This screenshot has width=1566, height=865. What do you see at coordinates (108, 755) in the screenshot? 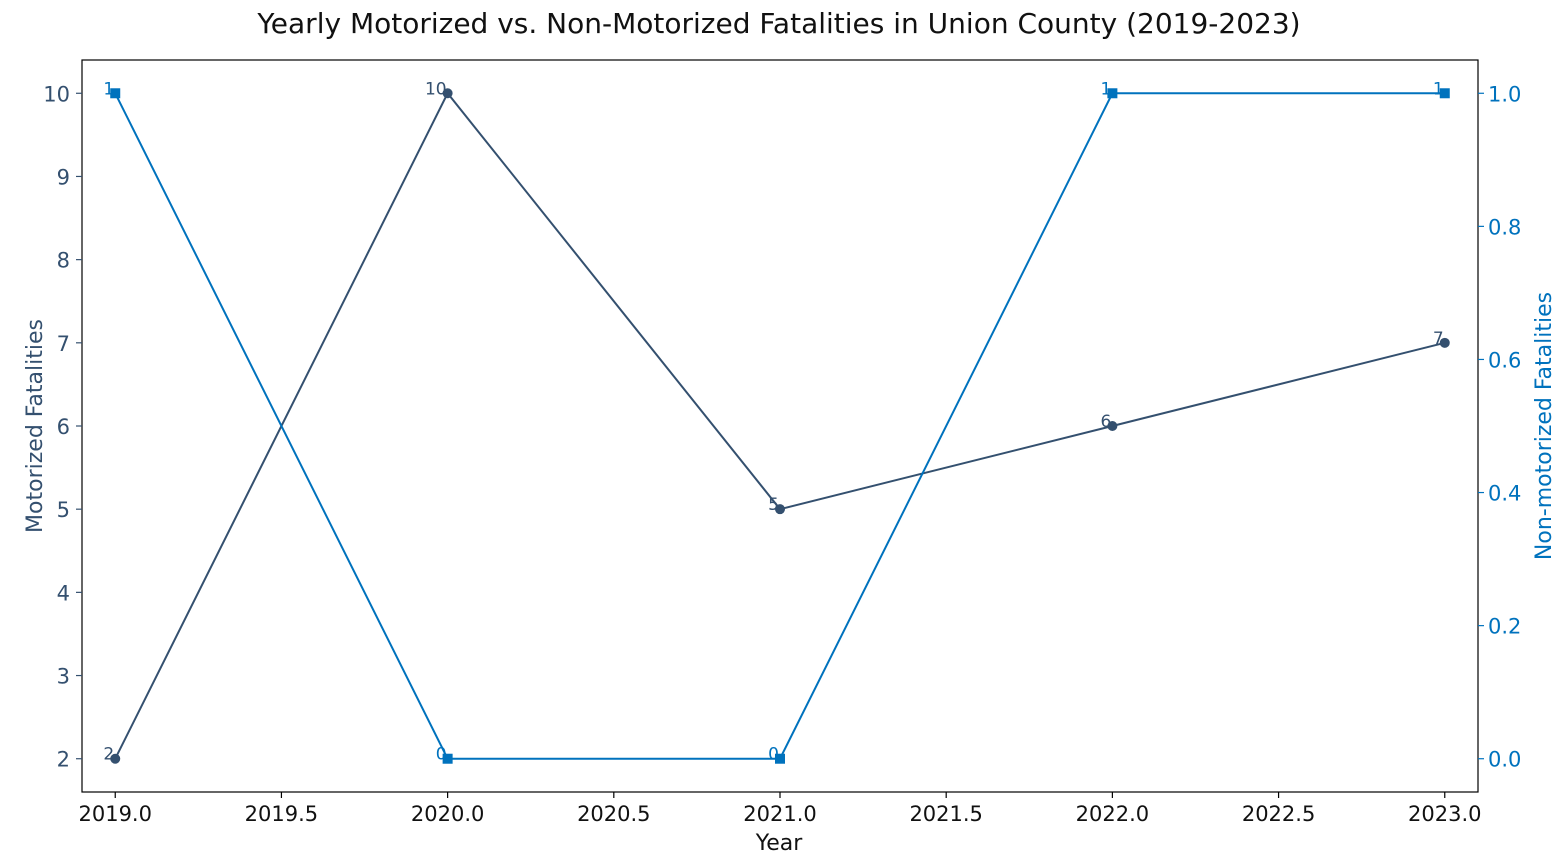
I see `data-label: 2` at bounding box center [108, 755].